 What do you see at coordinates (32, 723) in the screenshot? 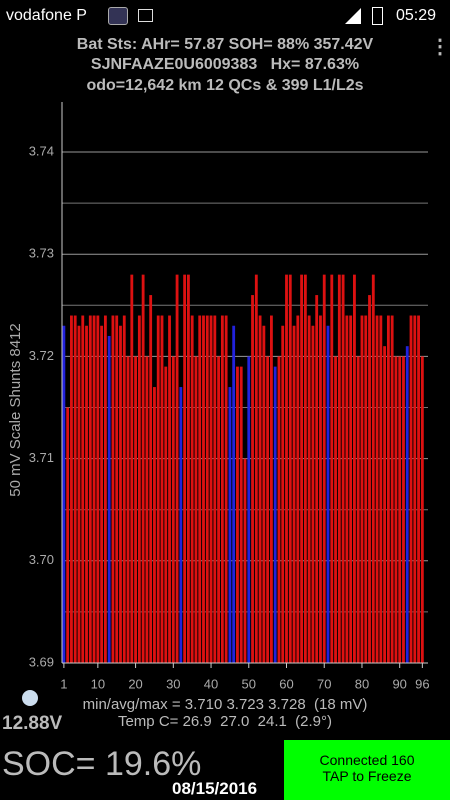
I see `aux-voltage: 12.88V` at bounding box center [32, 723].